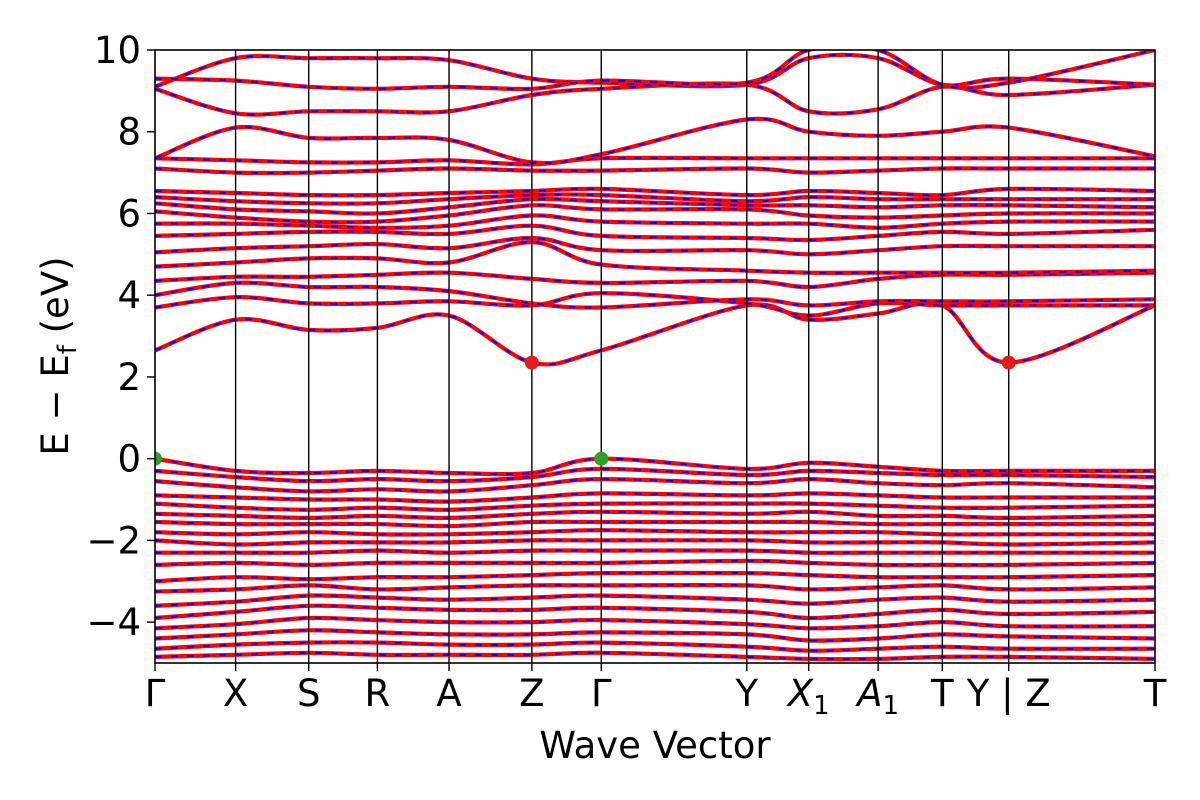 The width and height of the screenshot is (1200, 800). What do you see at coordinates (113, 622) in the screenshot?
I see `y-tick-label: −4` at bounding box center [113, 622].